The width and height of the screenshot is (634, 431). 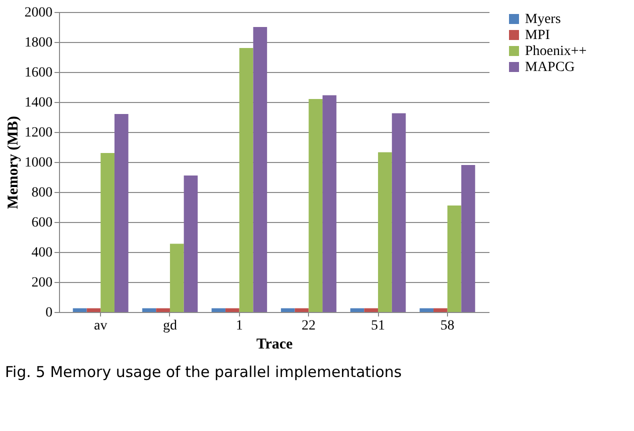 I want to click on x-tick-label: gd, so click(x=169, y=326).